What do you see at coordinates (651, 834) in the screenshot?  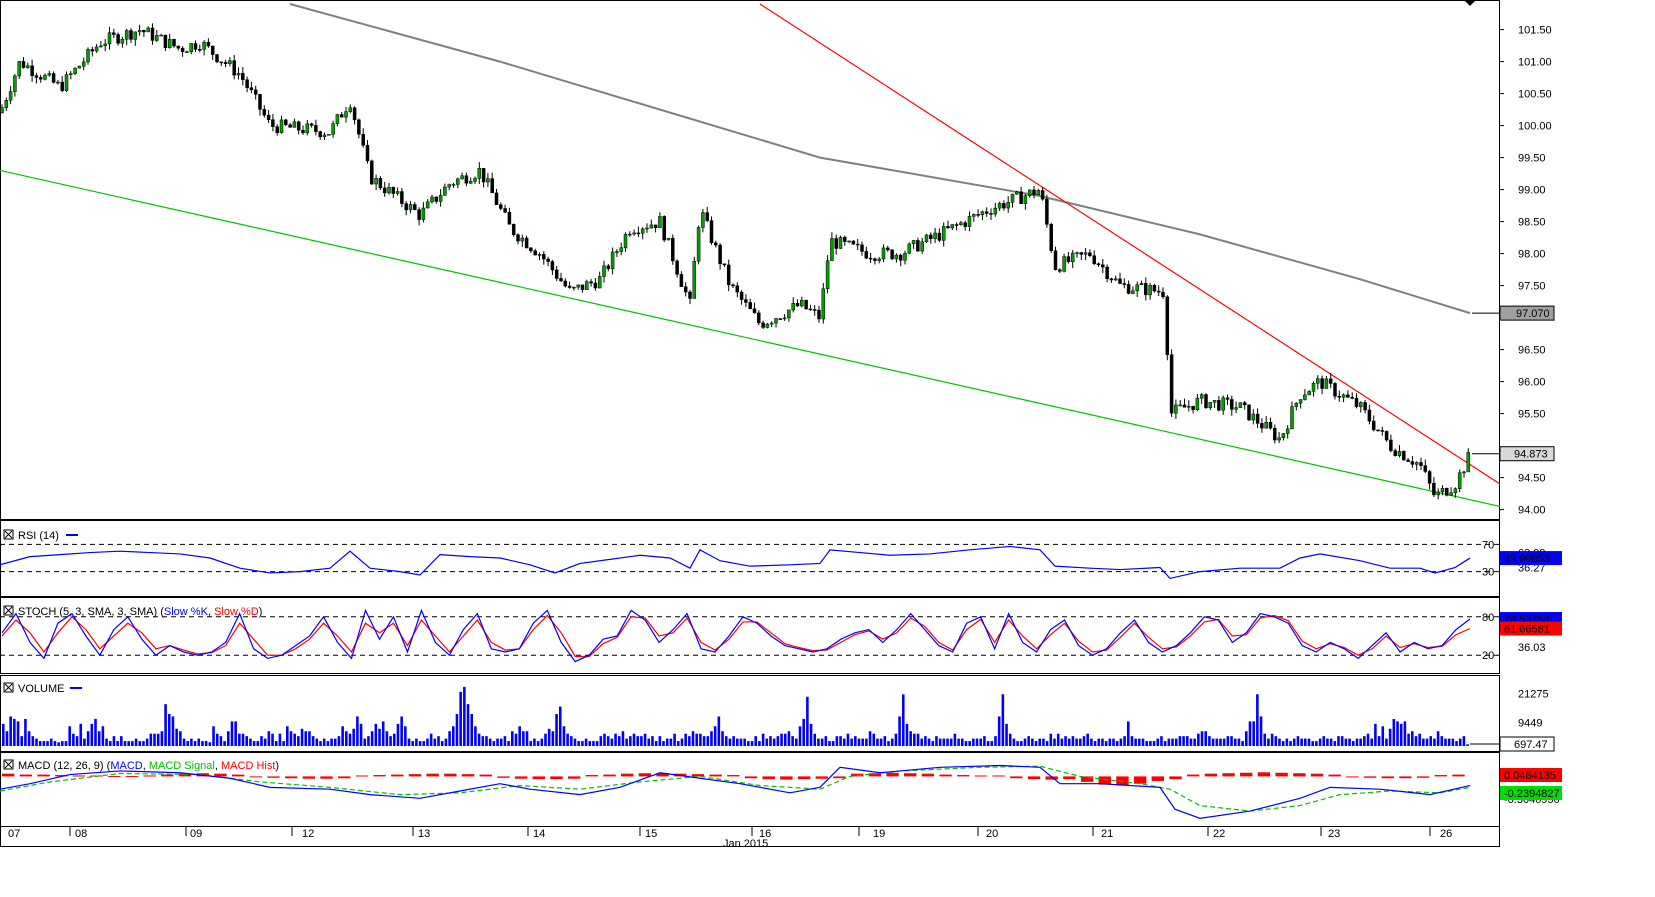 I see `x-axis-label: 15` at bounding box center [651, 834].